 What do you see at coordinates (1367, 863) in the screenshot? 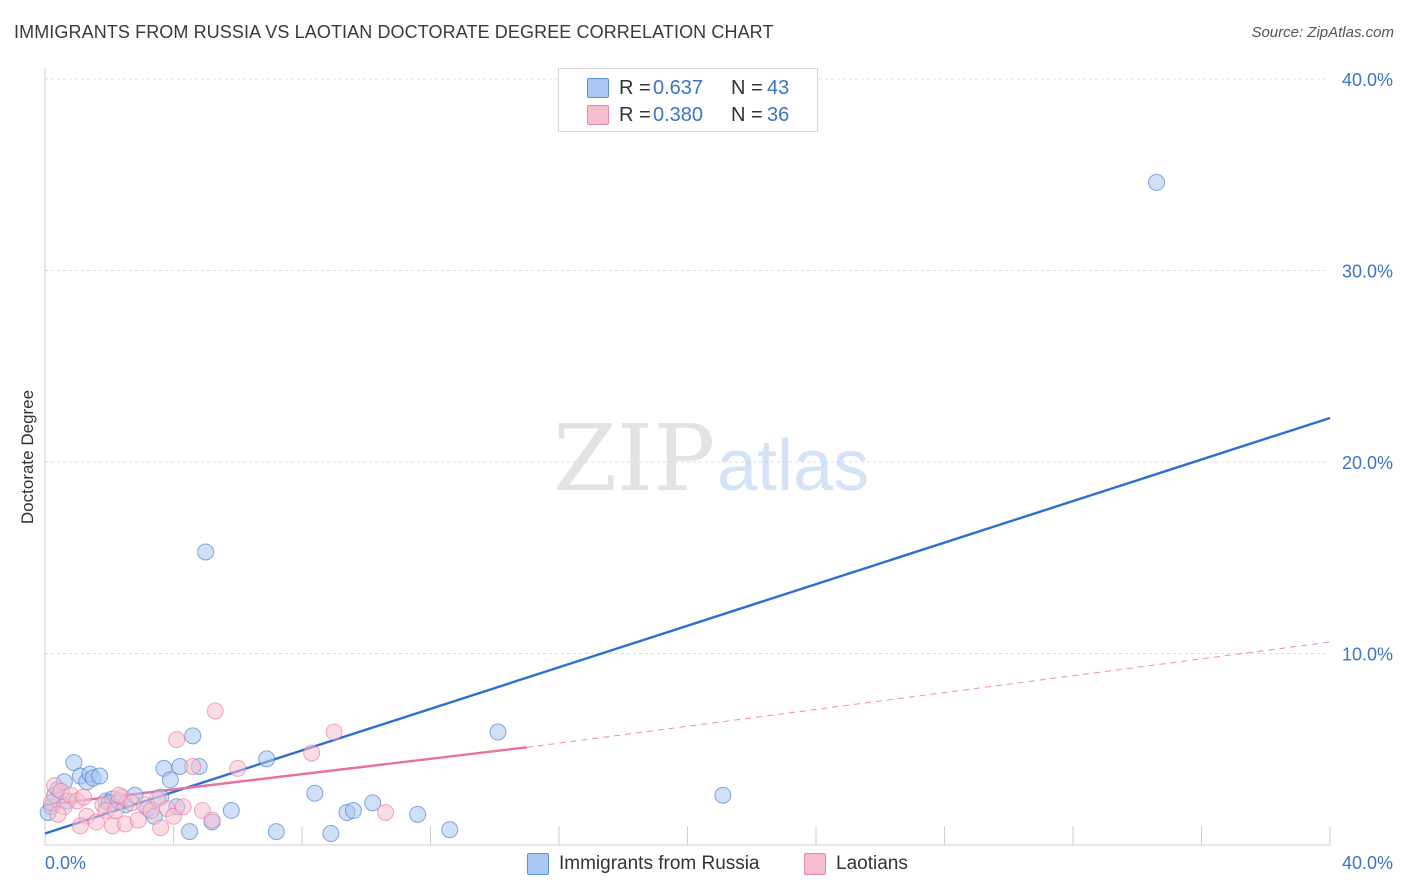
I see `x-tick-label: 40.0%` at bounding box center [1367, 863].